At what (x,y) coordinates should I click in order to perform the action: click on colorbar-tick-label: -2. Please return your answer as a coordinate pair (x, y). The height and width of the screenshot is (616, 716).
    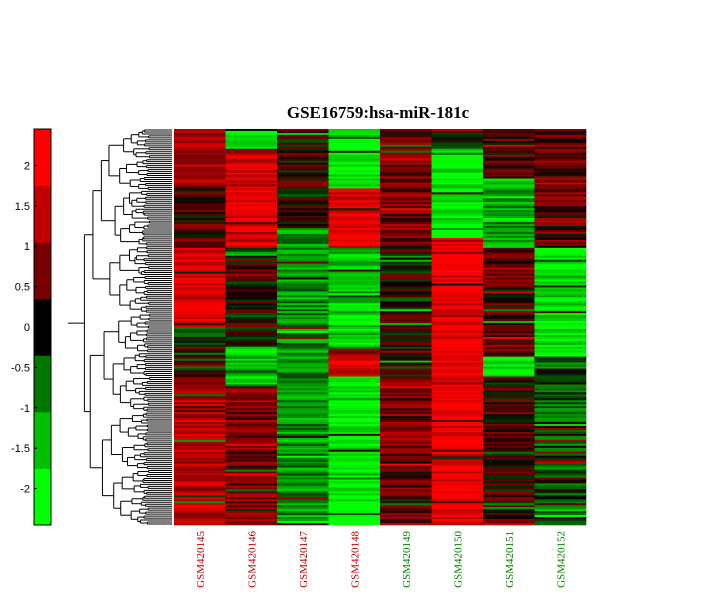
    Looking at the image, I should click on (25, 490).